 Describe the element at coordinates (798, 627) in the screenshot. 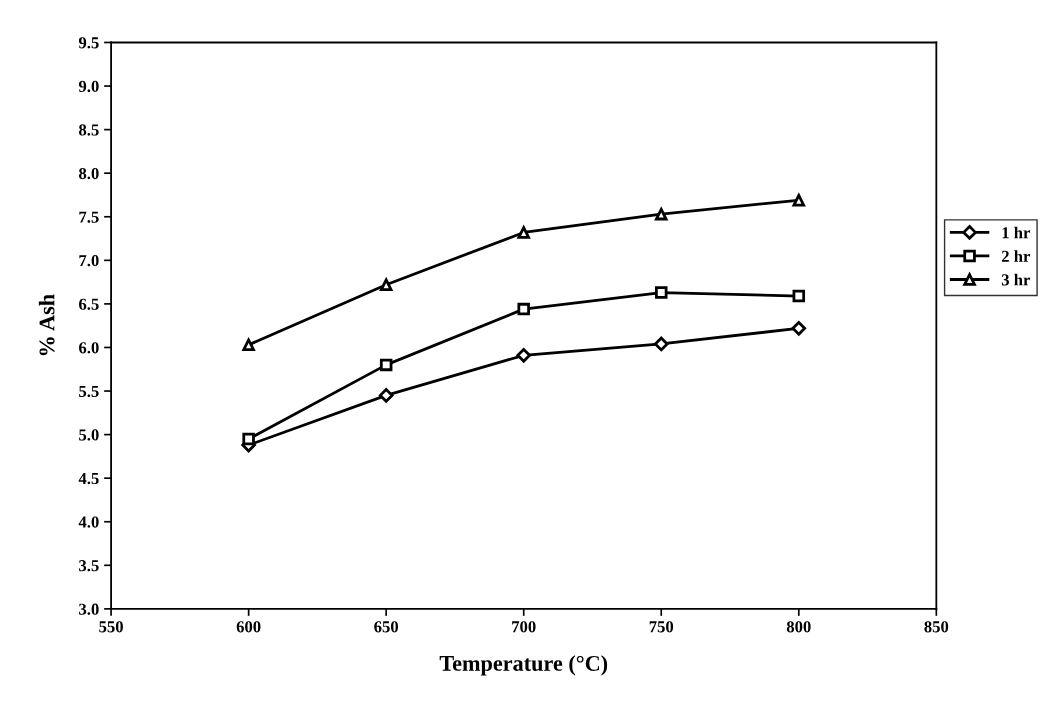

I see `x-tick-label: 800` at that location.